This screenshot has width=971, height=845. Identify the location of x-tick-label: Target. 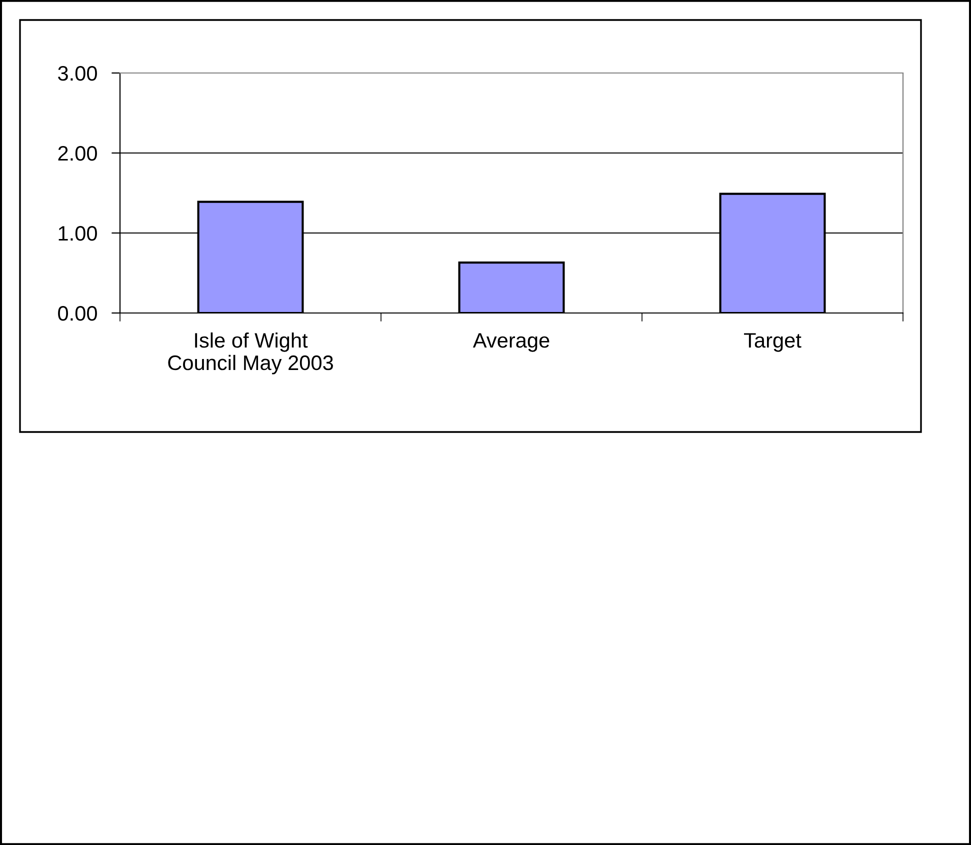
(773, 342).